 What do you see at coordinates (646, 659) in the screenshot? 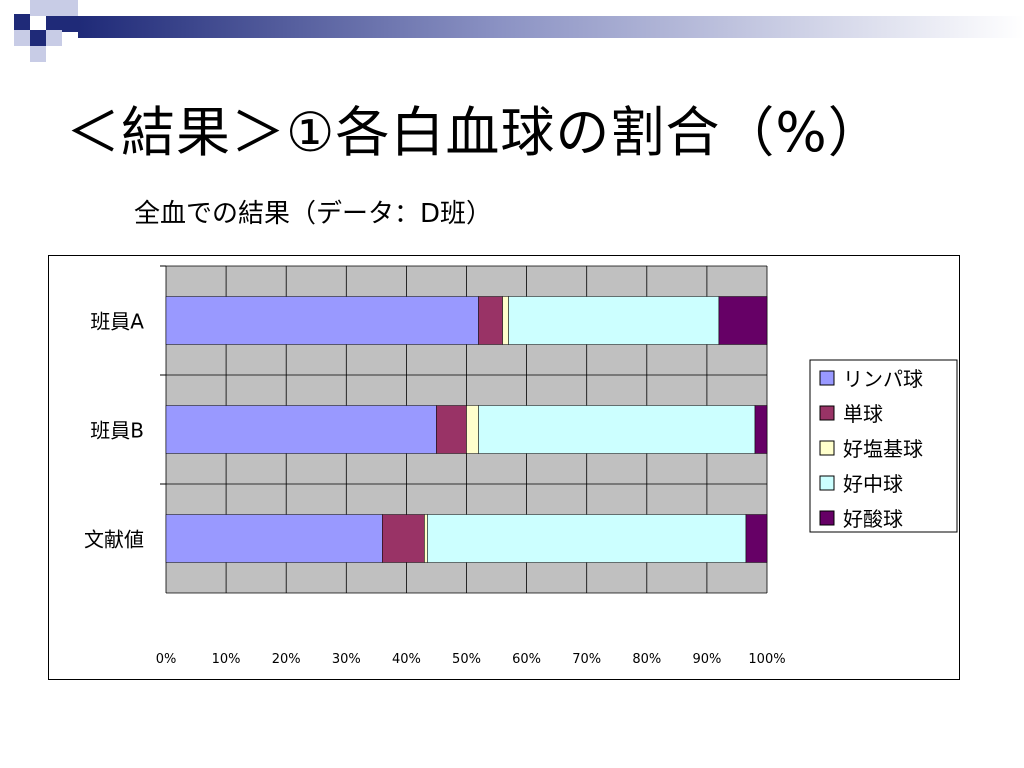
I see `x-tick-label: 80%` at bounding box center [646, 659].